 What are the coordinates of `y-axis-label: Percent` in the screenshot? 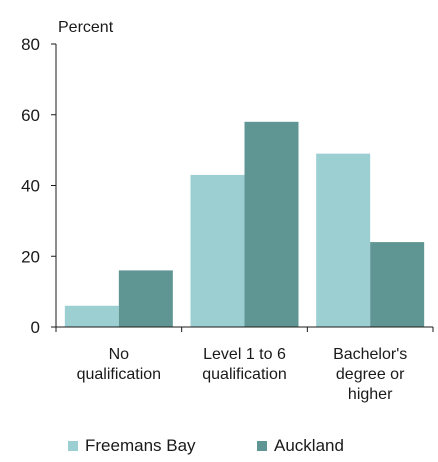 It's located at (86, 27).